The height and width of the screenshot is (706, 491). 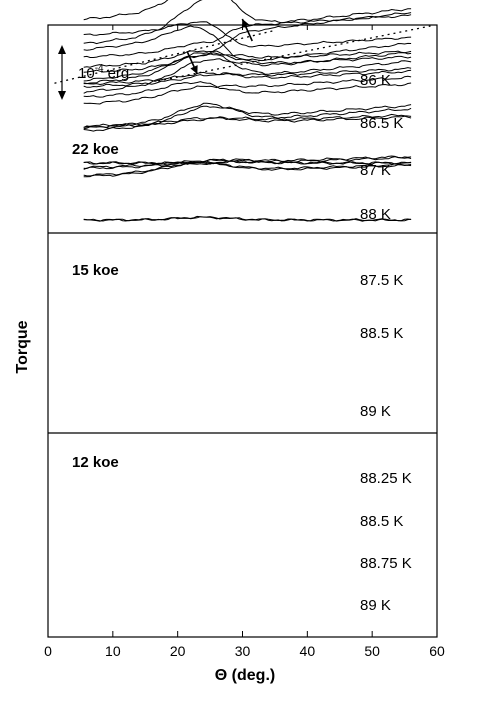 I want to click on scale-bar-arrow-top-icon, so click(x=62, y=49).